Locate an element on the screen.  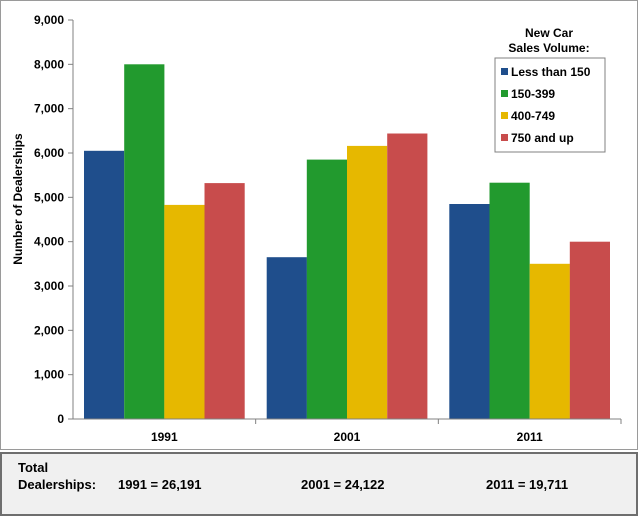
legend-label-1: 150-399 is located at coordinates (533, 94).